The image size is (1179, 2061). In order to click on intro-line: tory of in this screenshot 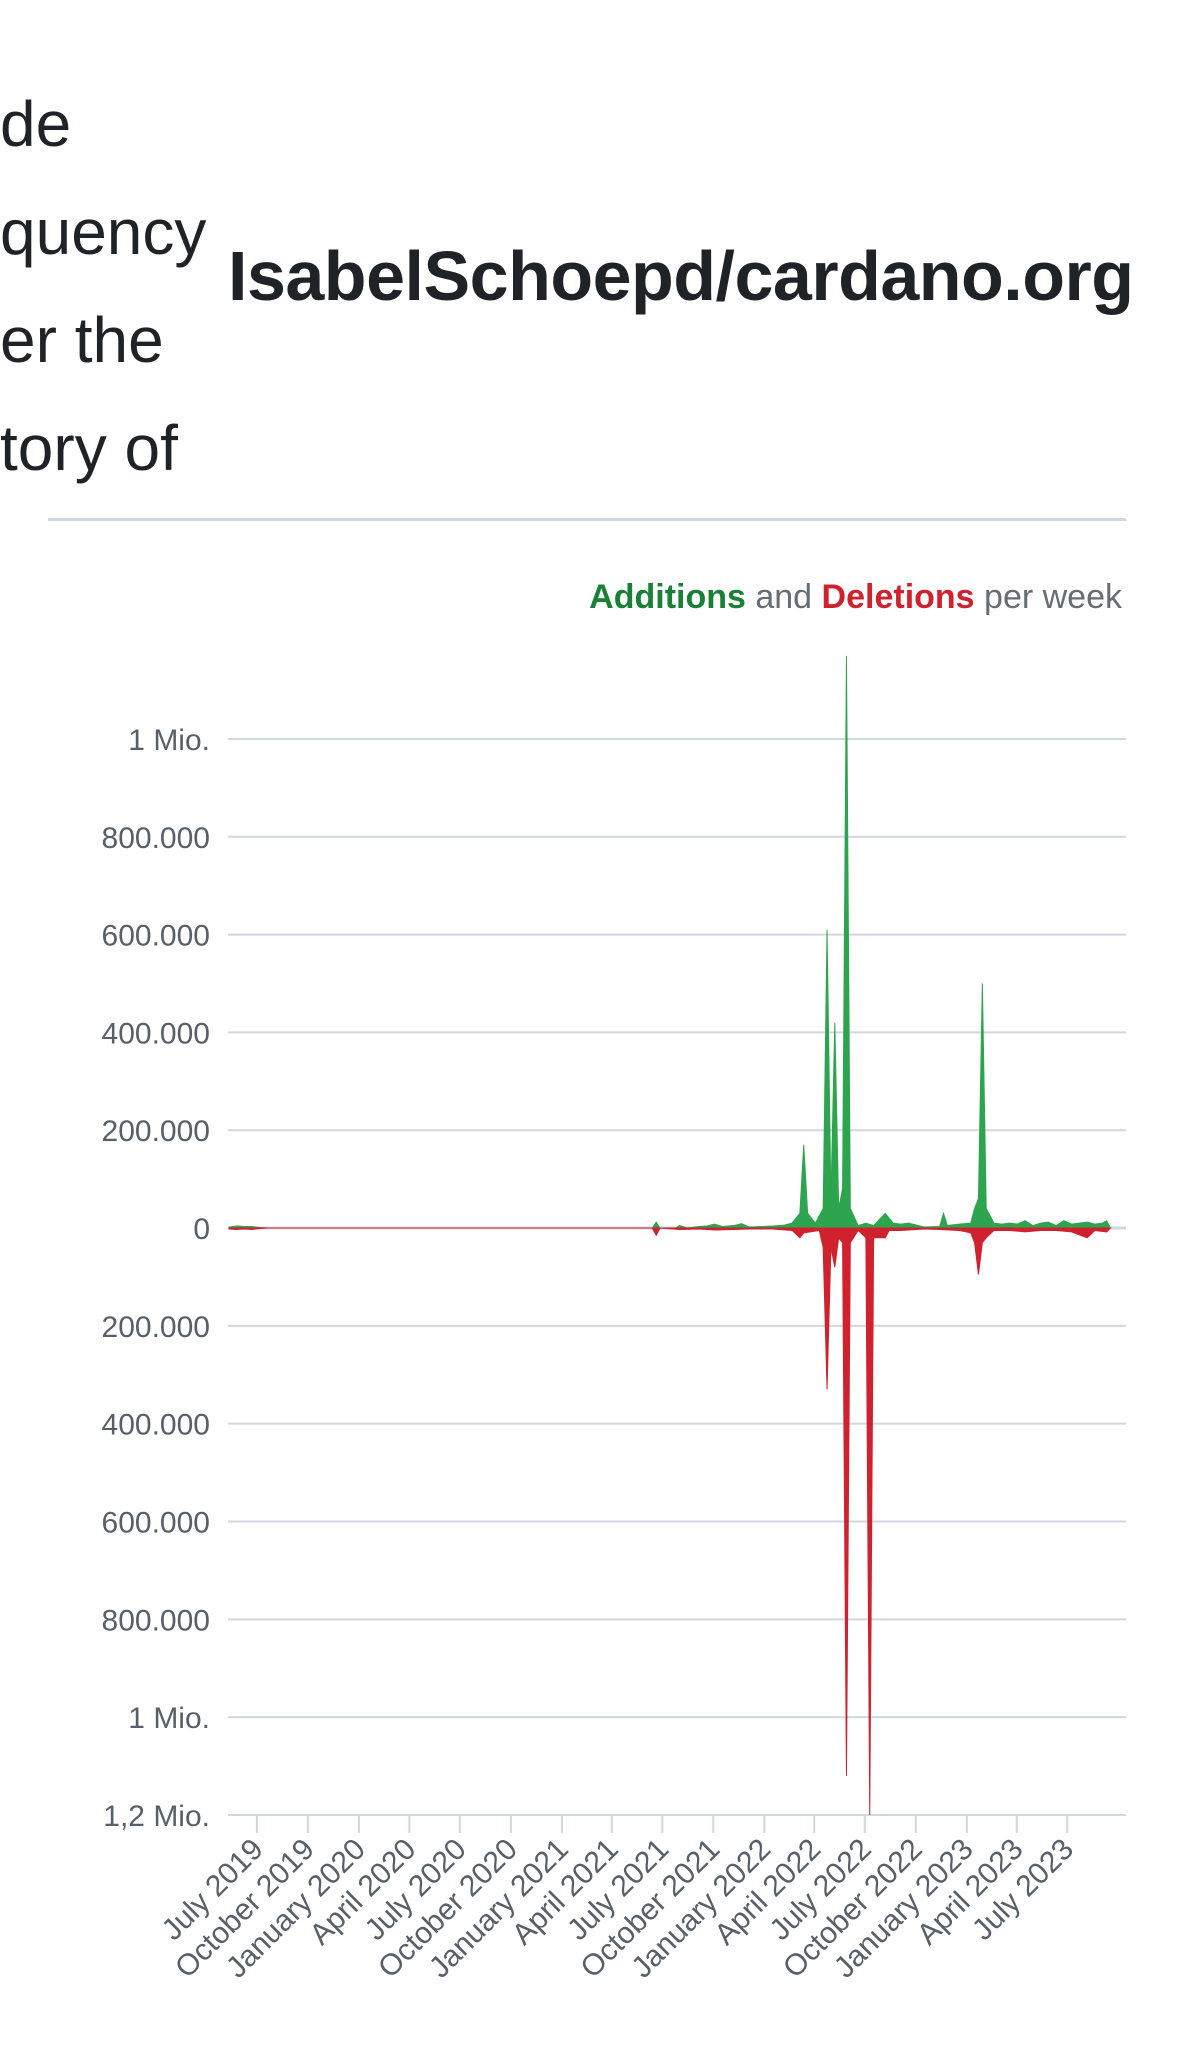, I will do `click(89, 448)`.